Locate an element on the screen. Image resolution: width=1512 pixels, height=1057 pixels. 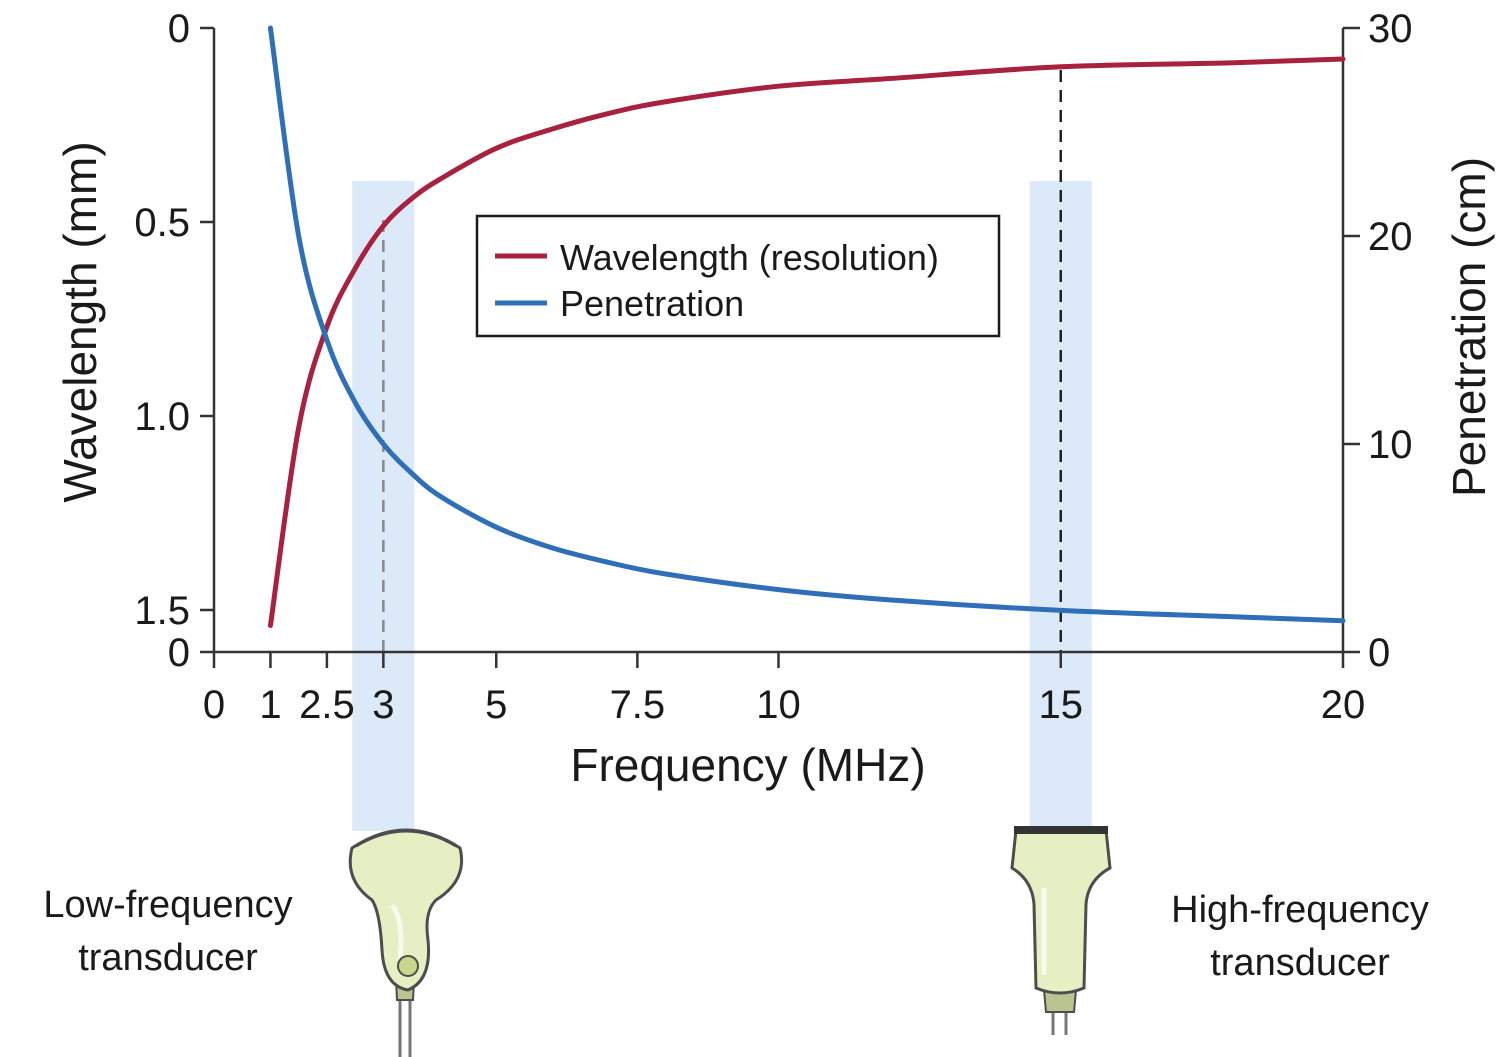
legend-box is located at coordinates (738, 276).